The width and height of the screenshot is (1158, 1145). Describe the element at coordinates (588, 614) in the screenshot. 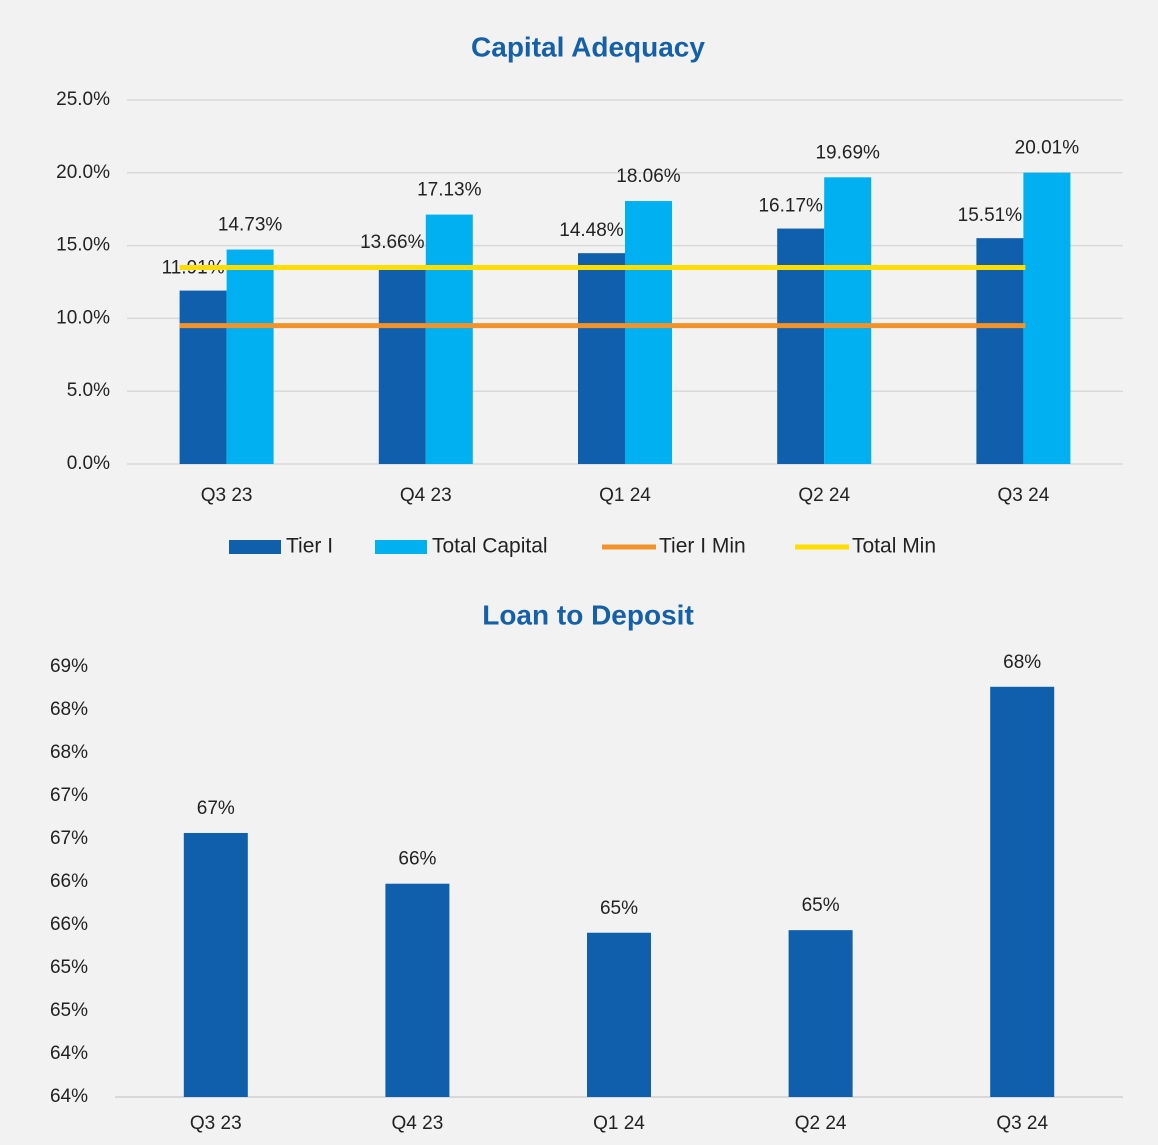

I see `chart-title: Loan to Deposit` at that location.